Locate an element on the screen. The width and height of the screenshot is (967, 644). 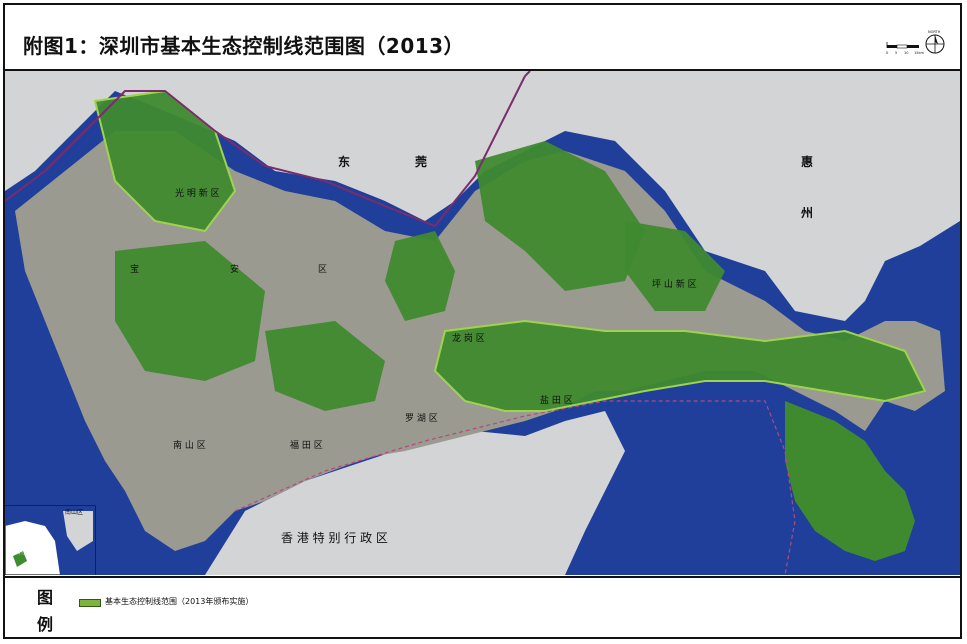
scale-tick-3: 15km is located at coordinates (919, 53).